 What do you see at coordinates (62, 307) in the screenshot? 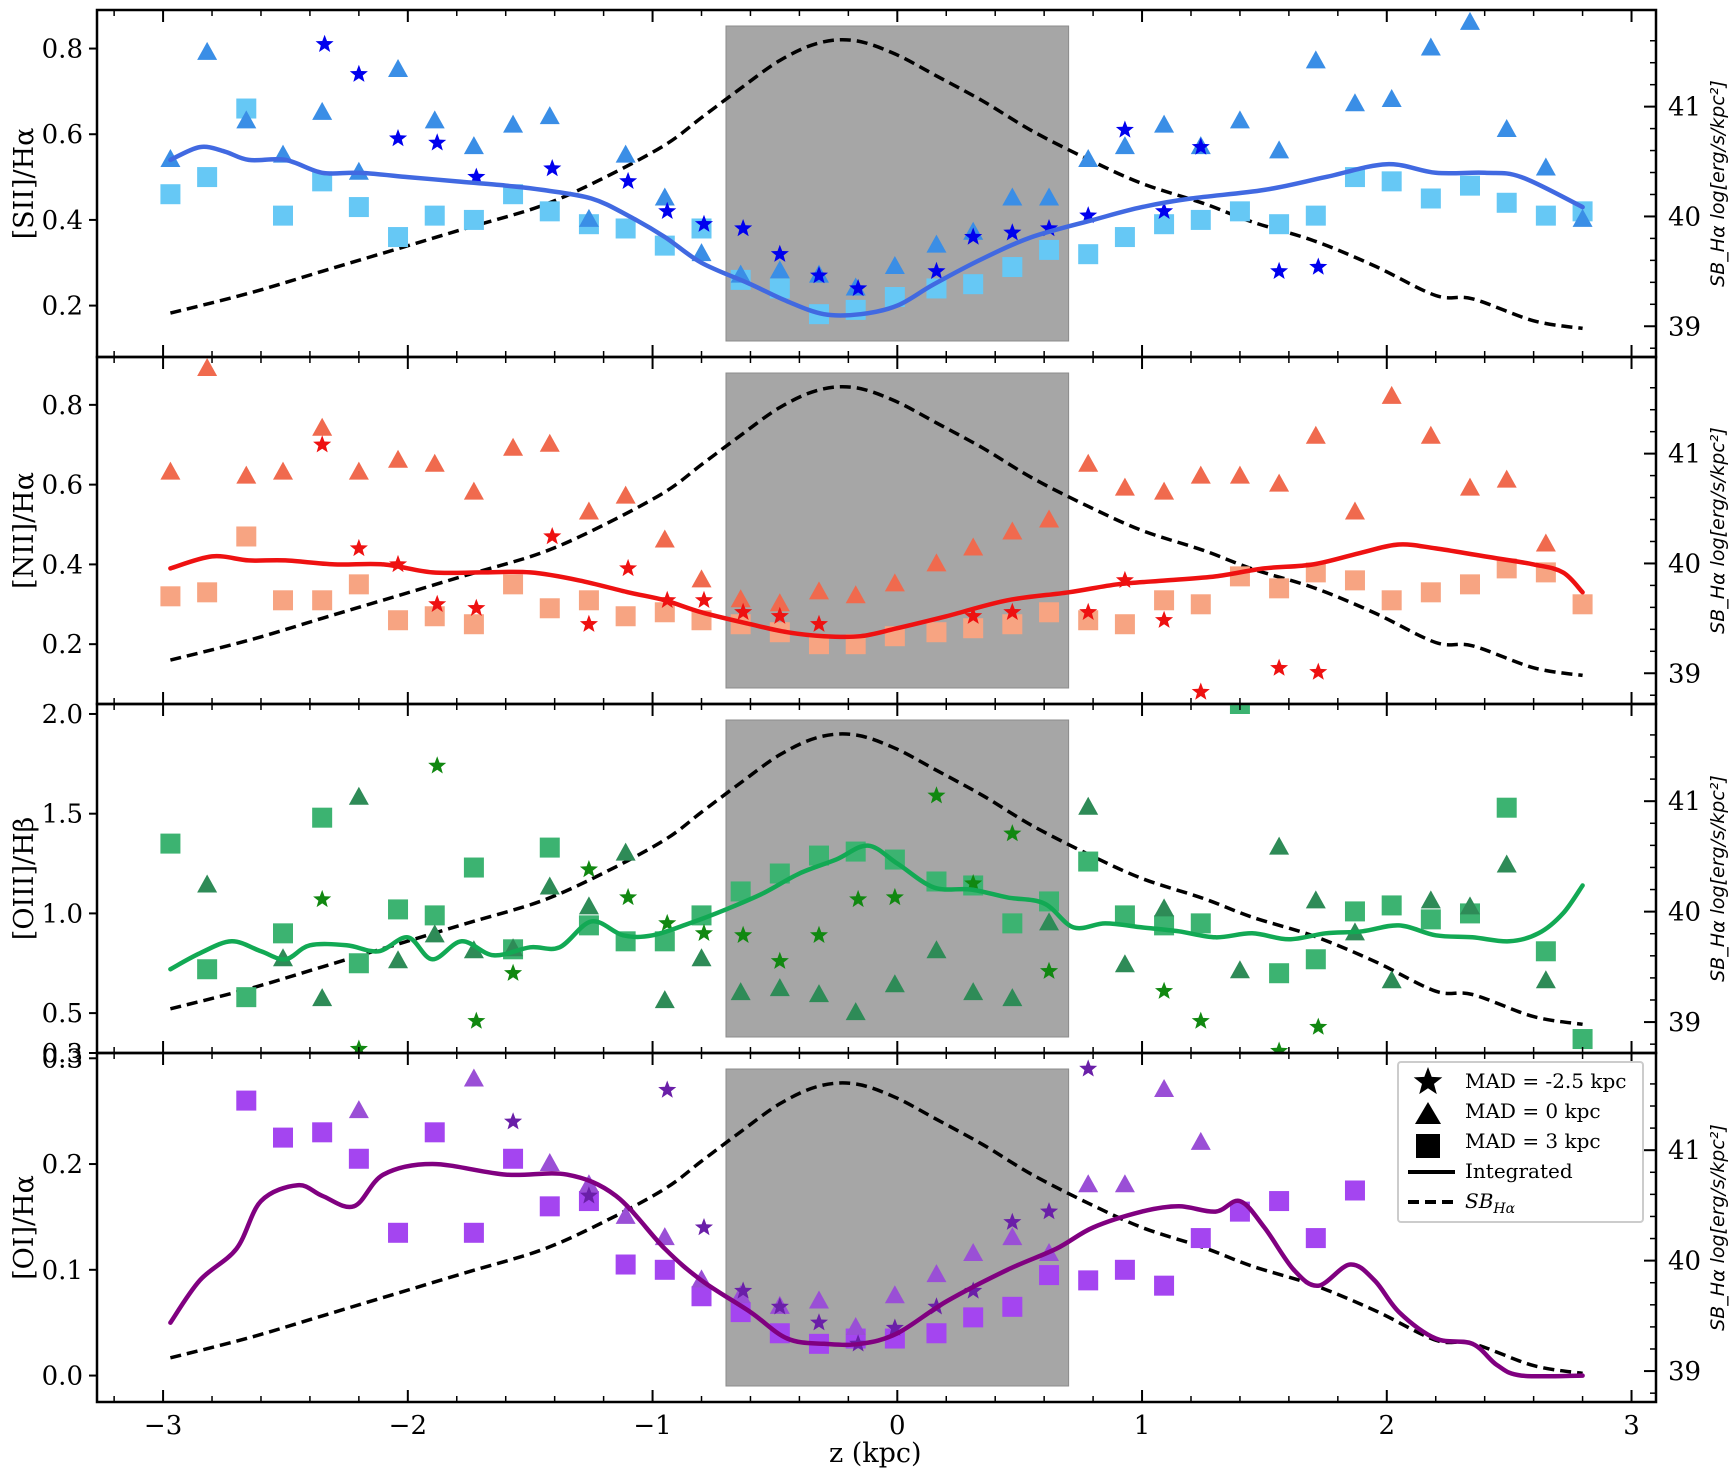
I see `y-tick-label: 0.2` at bounding box center [62, 307].